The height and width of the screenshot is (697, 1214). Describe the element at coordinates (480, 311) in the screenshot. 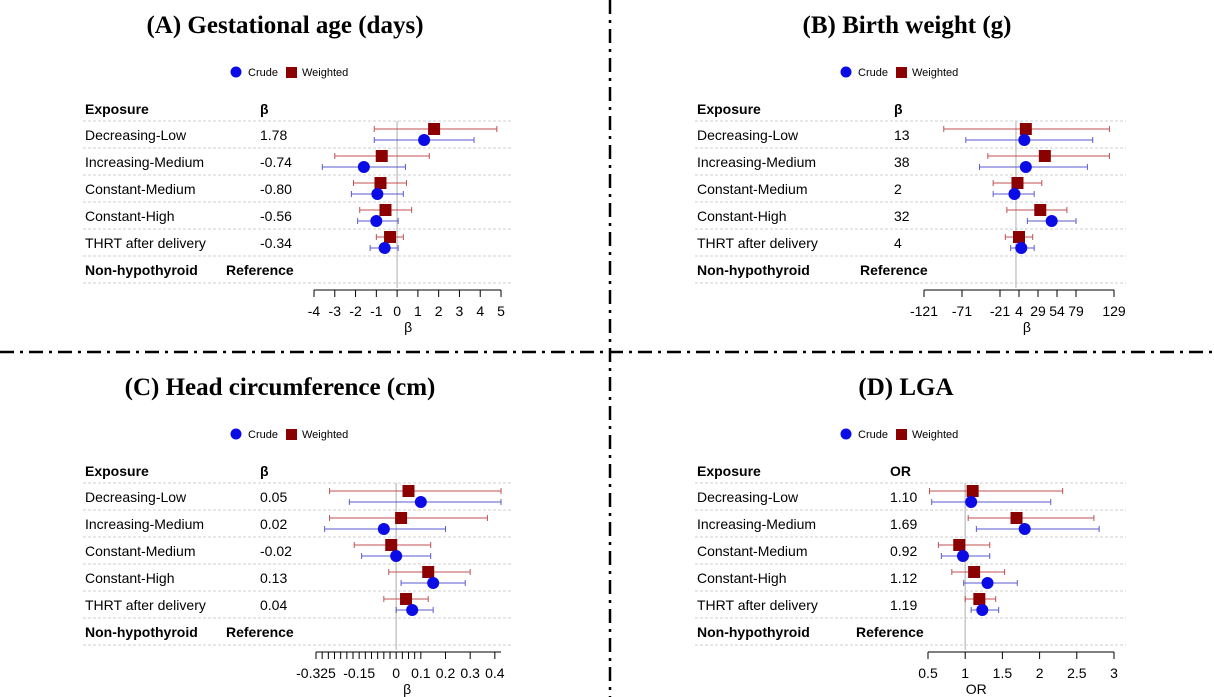

I see `x-axis-tick-label: 4` at that location.